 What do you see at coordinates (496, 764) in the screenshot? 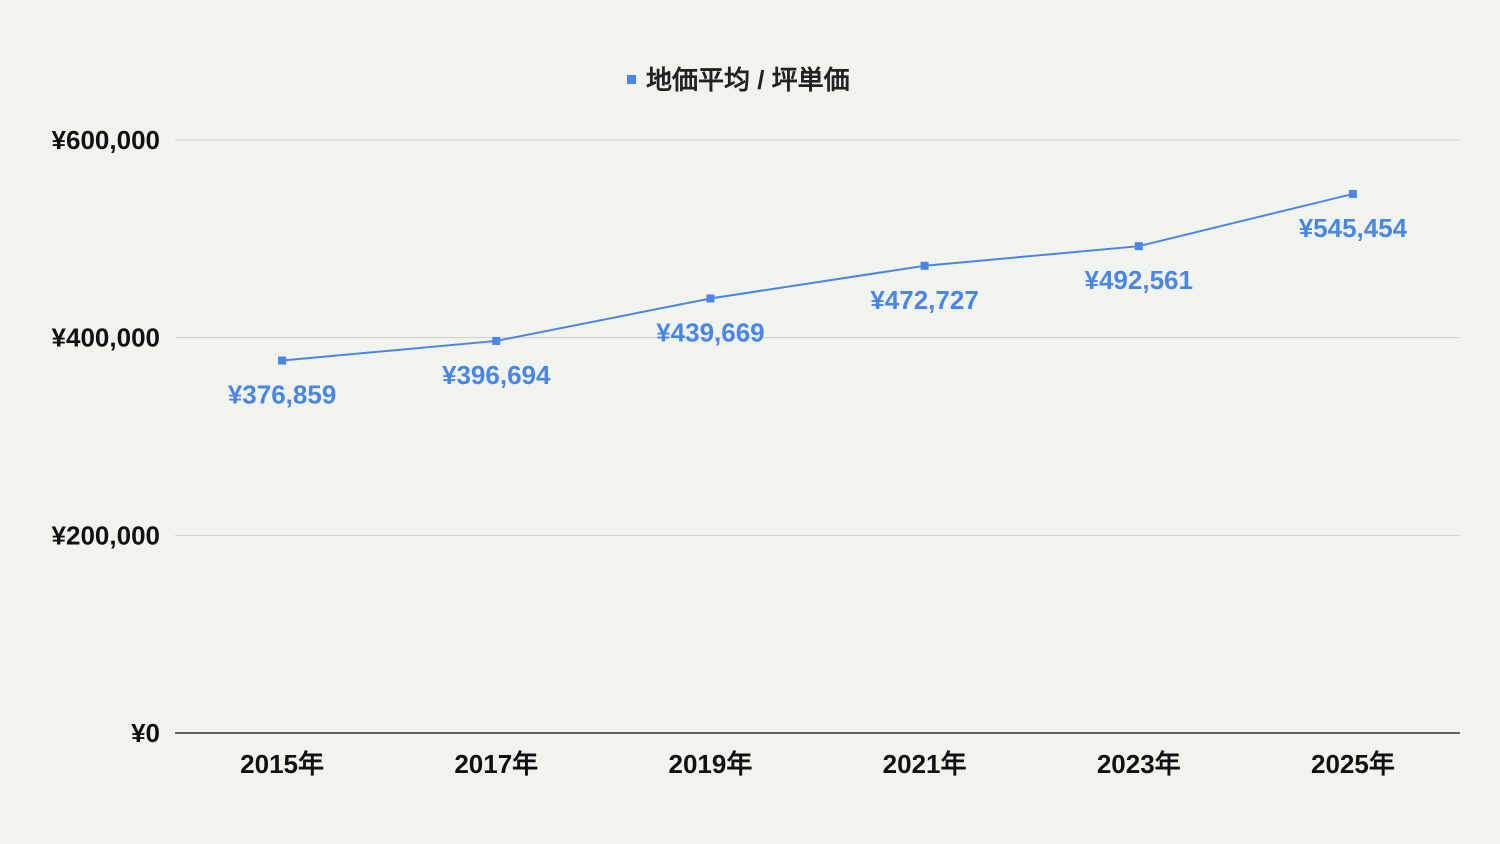
I see `x-tick-label: 2017年` at bounding box center [496, 764].